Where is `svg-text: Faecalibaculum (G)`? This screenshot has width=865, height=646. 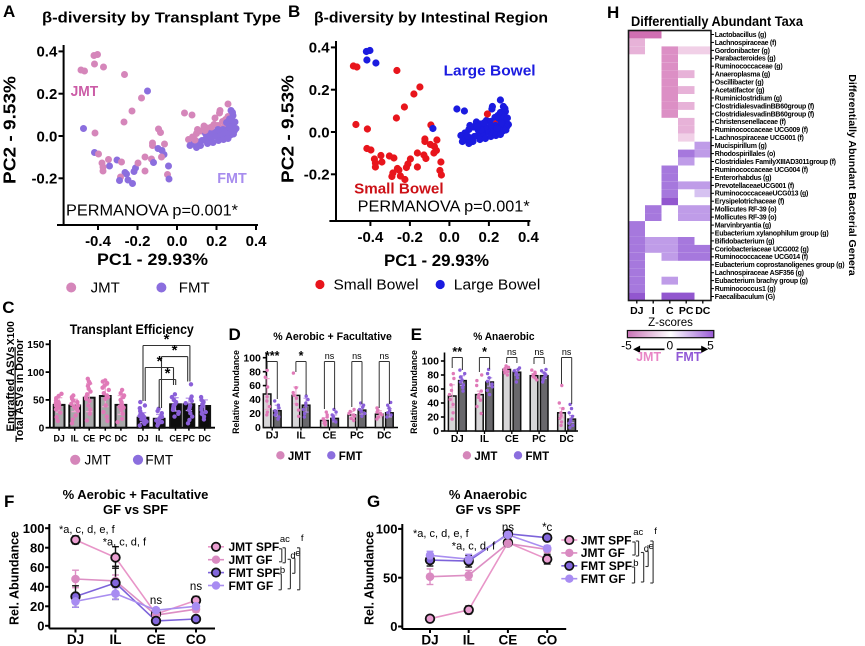
svg-text: Faecalibaculum (G) is located at coordinates (745, 297).